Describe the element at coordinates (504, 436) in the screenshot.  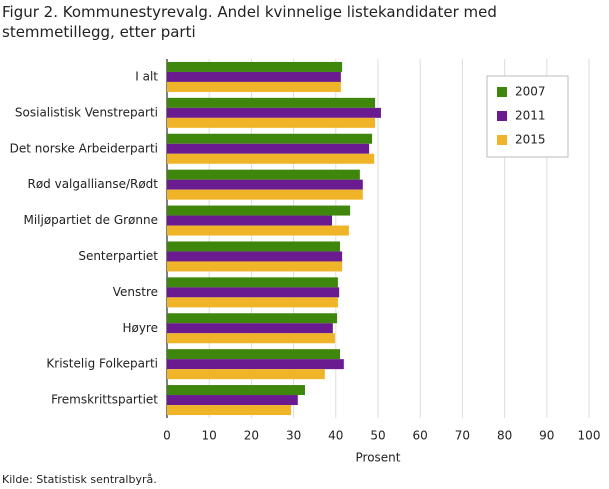
I see `x-tick-label: 80` at that location.